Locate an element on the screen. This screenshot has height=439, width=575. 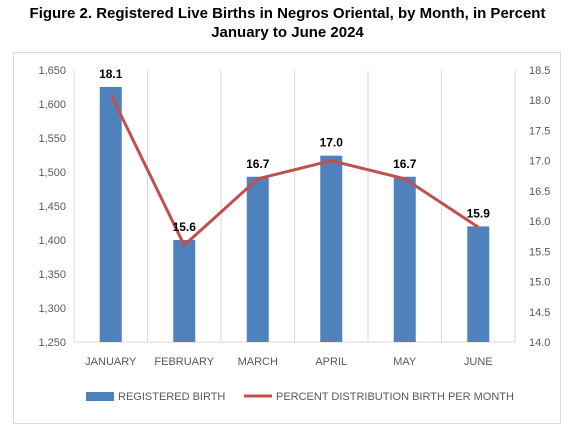
left-tick-label: 1,650 is located at coordinates (52, 71).